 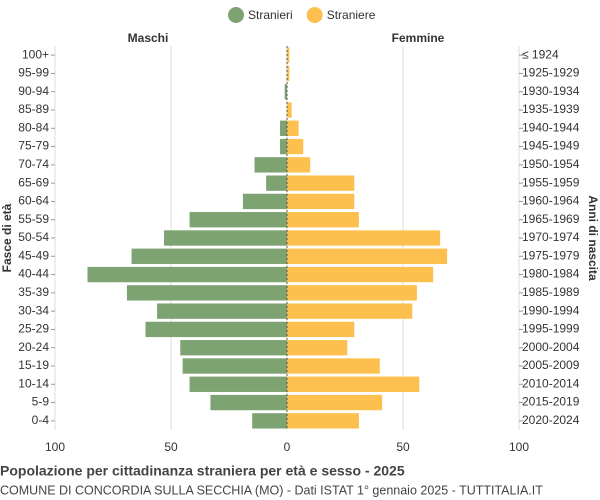 What do you see at coordinates (540, 54) in the screenshot?
I see `y2-tick-label: ≤ 1924` at bounding box center [540, 54].